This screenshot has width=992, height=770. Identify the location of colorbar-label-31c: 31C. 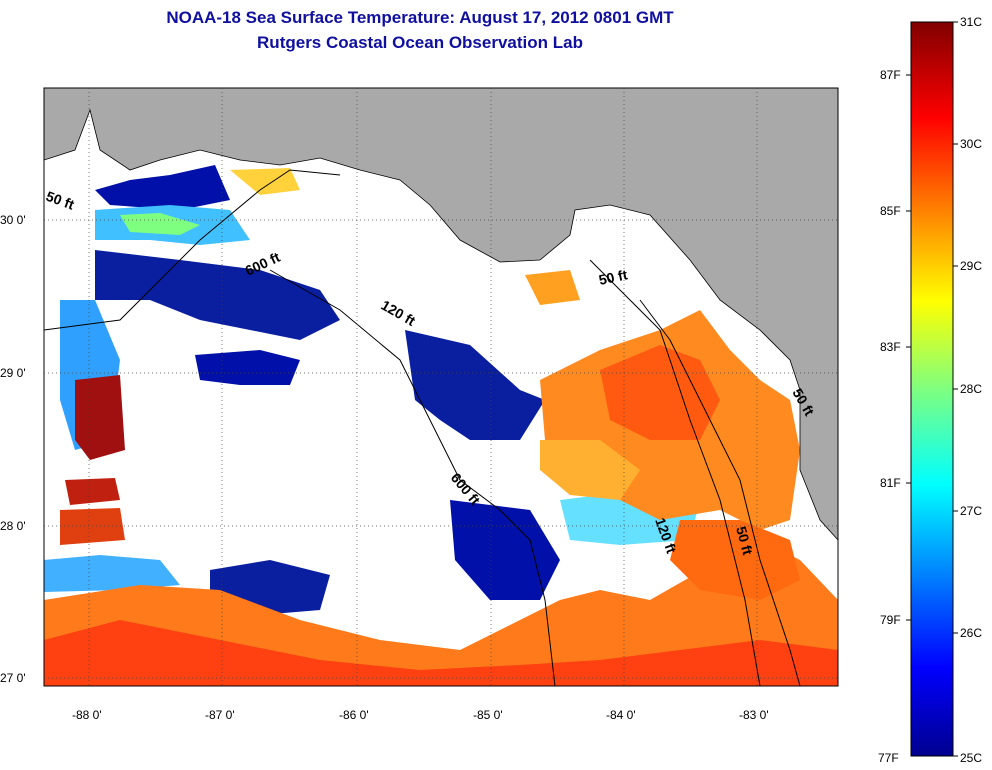
(971, 22).